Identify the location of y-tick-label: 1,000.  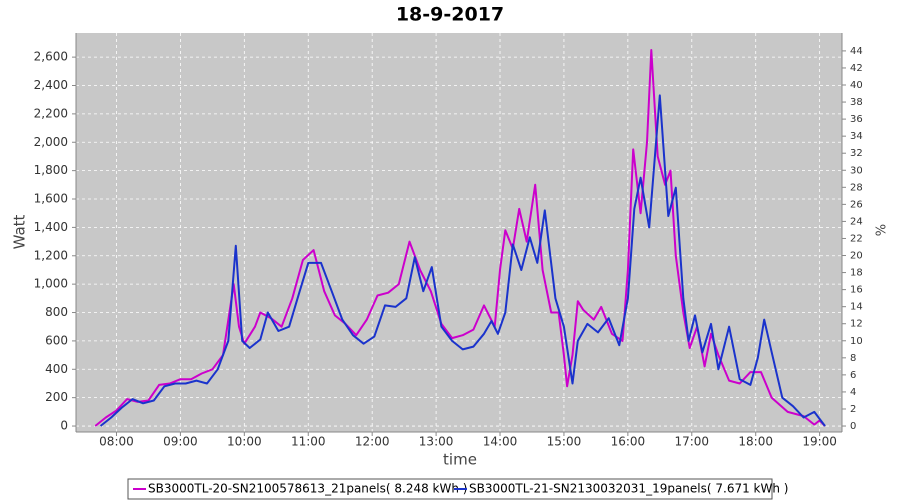
(51, 284).